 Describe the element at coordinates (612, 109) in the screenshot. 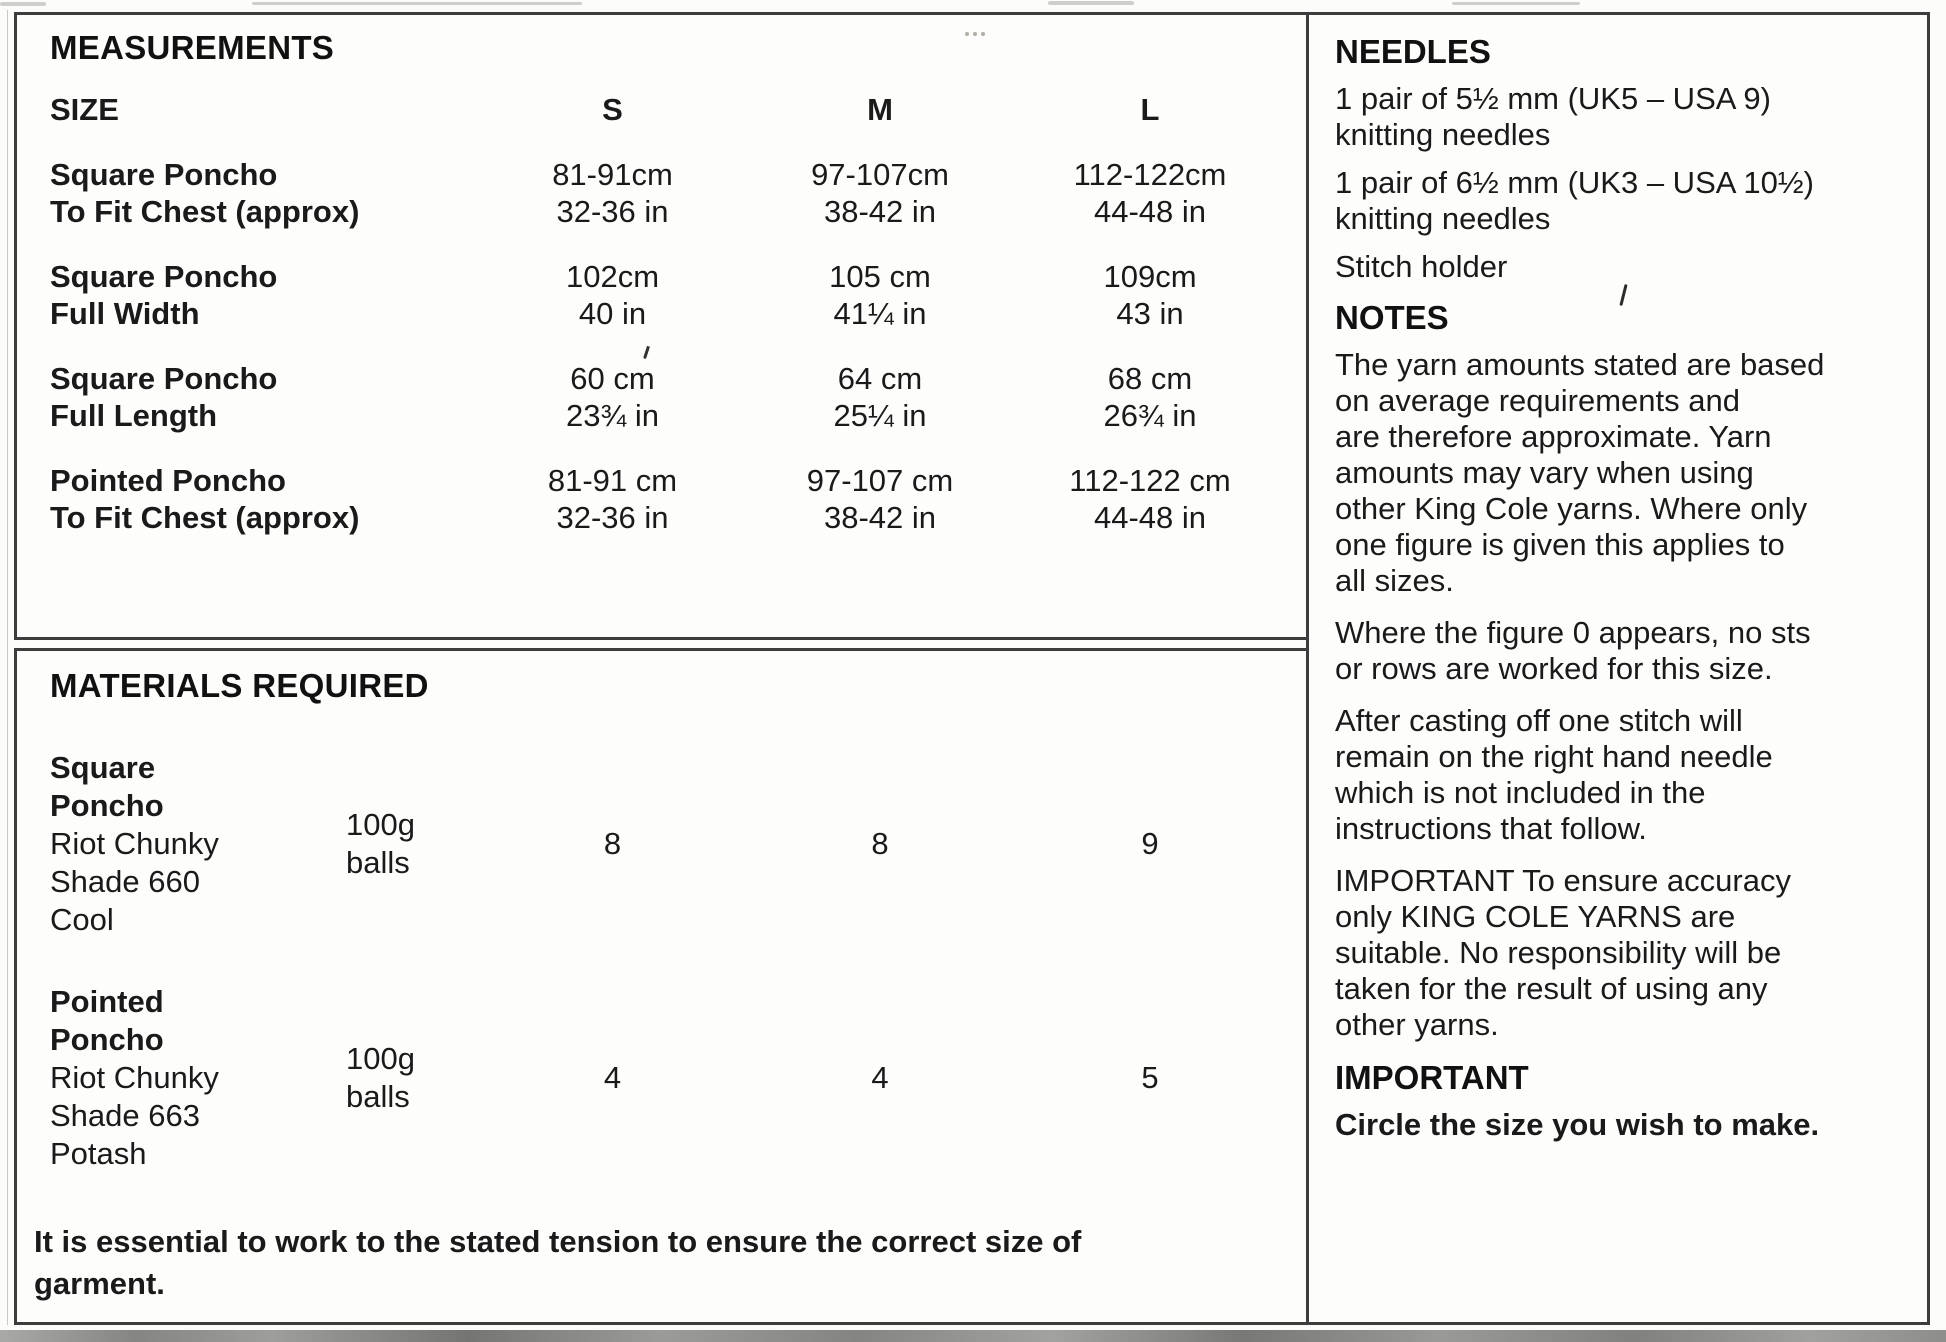

I see `column-header-s: S` at that location.